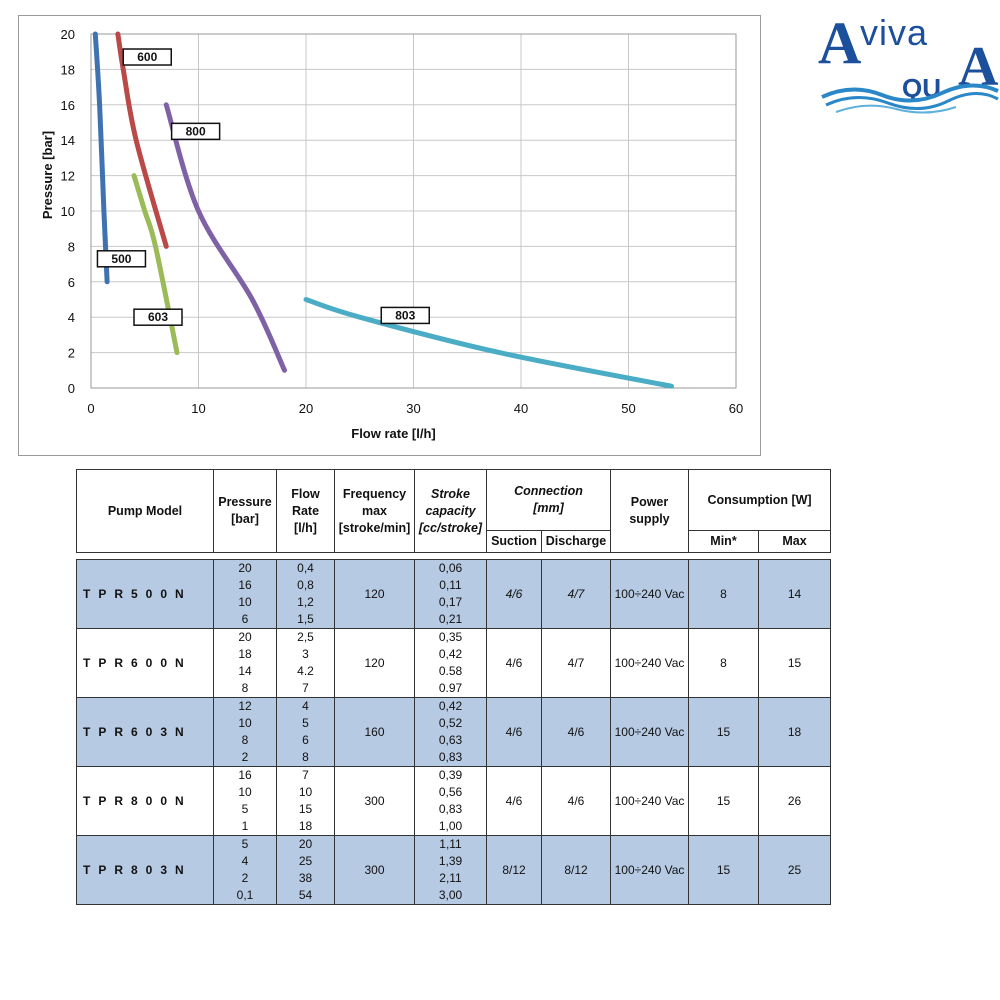 The height and width of the screenshot is (1000, 1000). I want to click on x-tick-label: 30, so click(413, 408).